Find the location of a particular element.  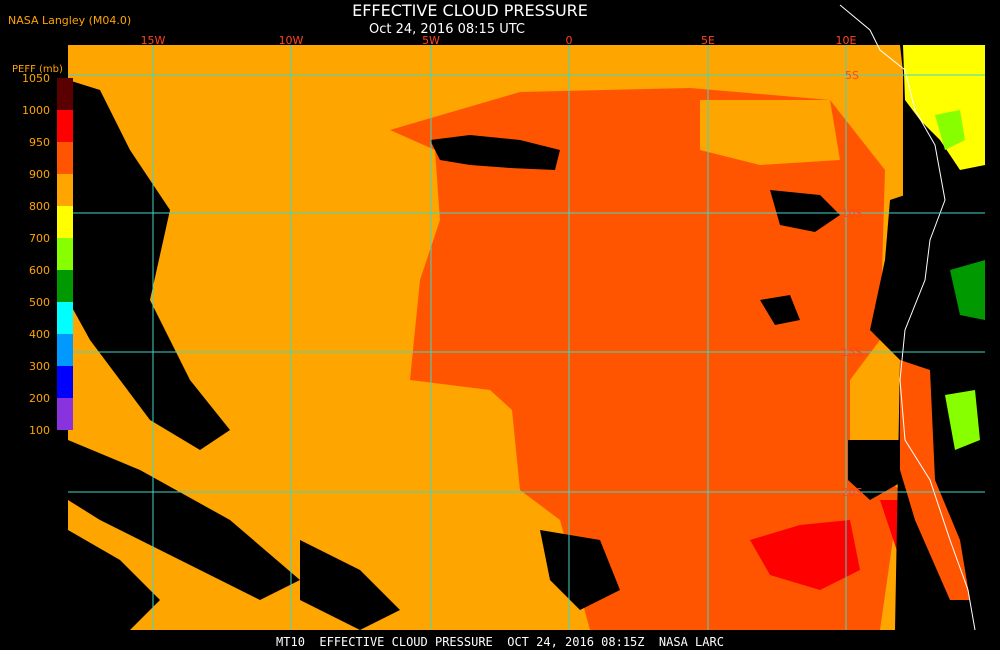

latitude-label: 15S is located at coordinates (852, 352).